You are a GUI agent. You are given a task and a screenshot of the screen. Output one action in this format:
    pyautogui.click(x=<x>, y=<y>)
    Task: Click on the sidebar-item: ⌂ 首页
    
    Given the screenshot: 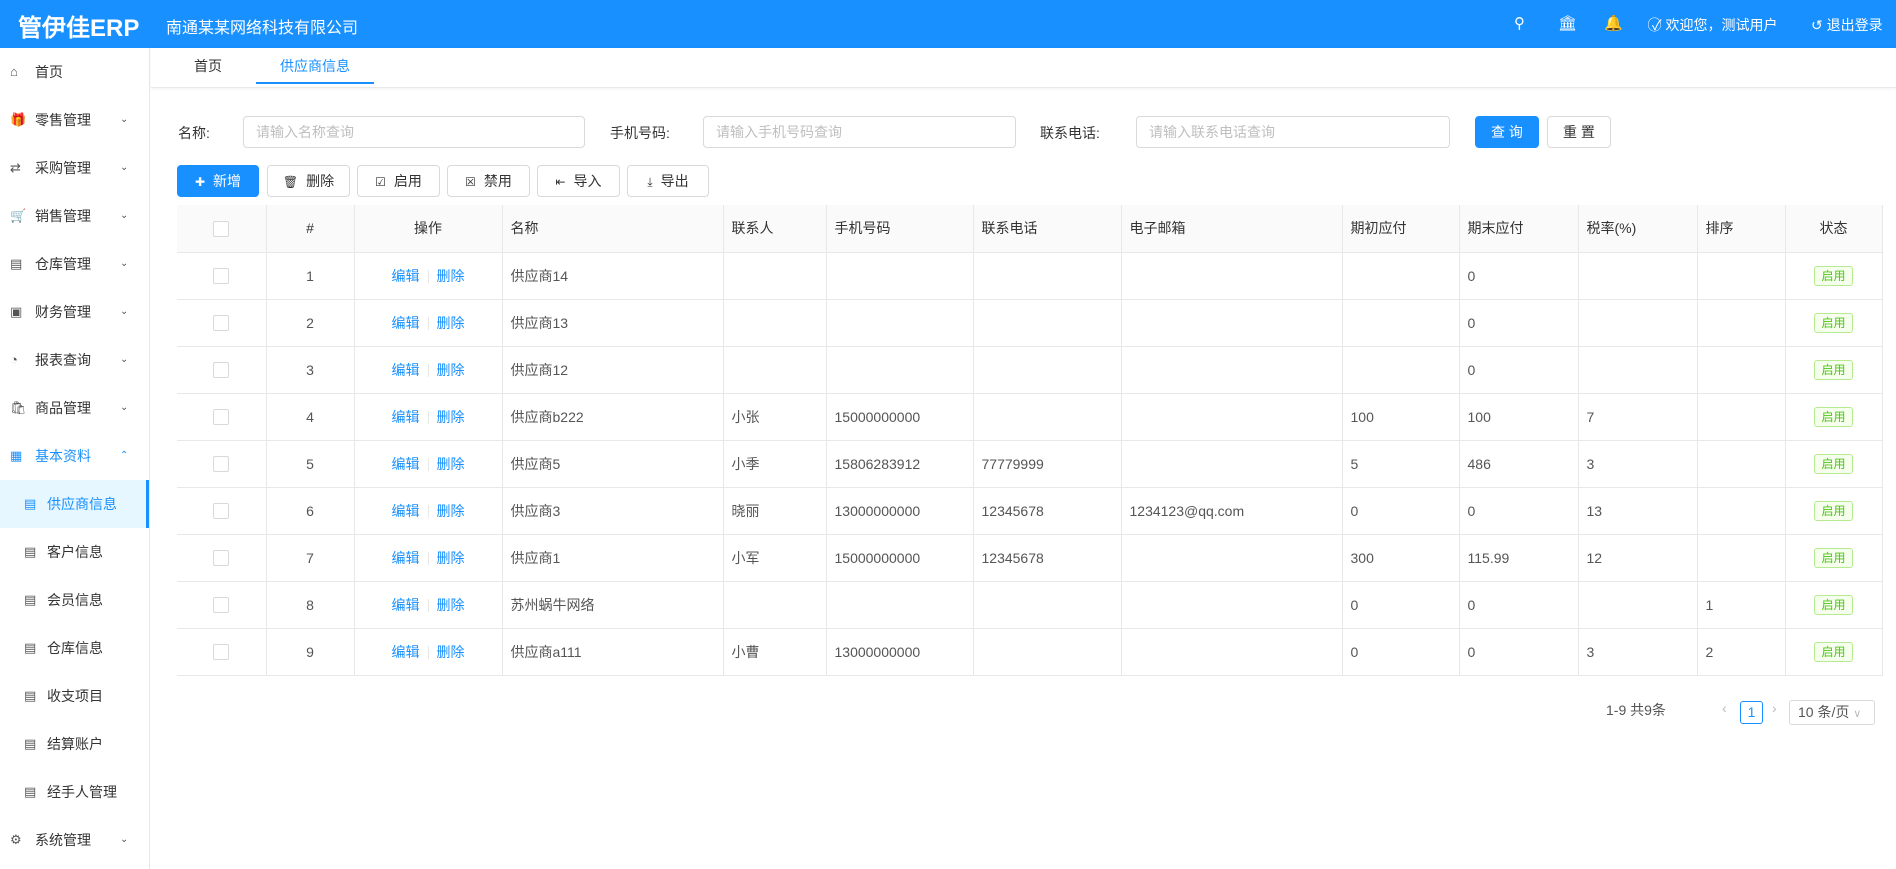 What is the action you would take?
    pyautogui.click(x=74, y=72)
    